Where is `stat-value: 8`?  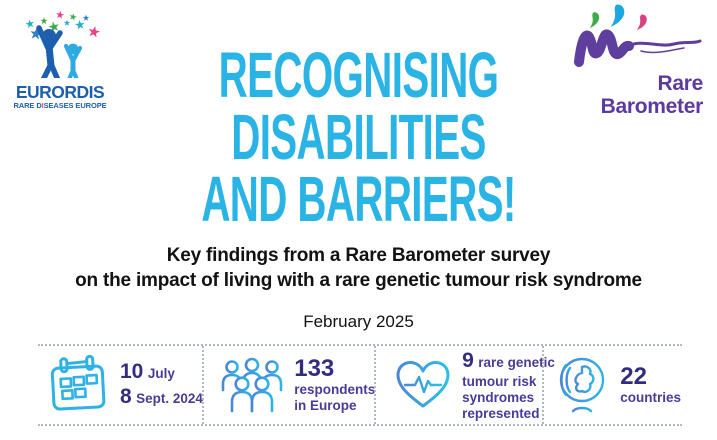 stat-value: 8 is located at coordinates (126, 396).